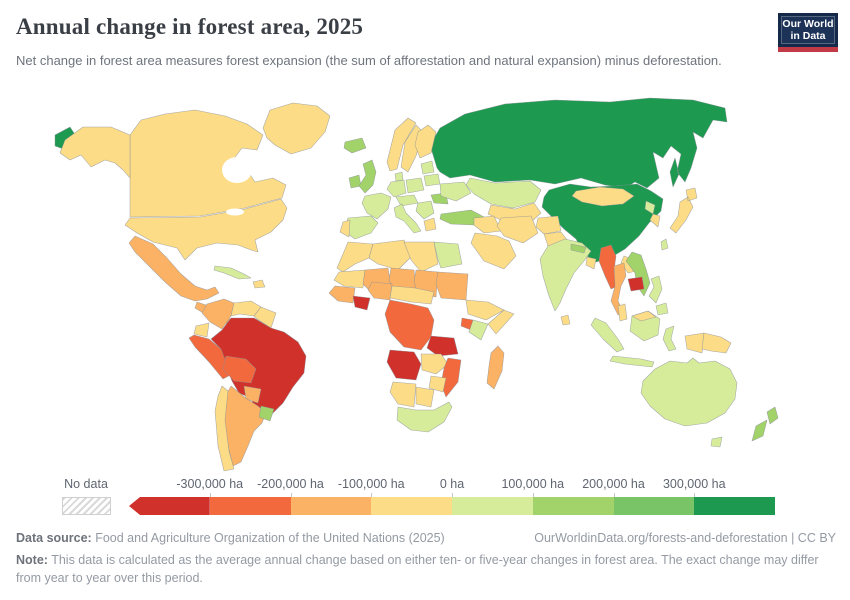 The width and height of the screenshot is (850, 600). Describe the element at coordinates (86, 506) in the screenshot. I see `legend-no-data-swatch` at that location.